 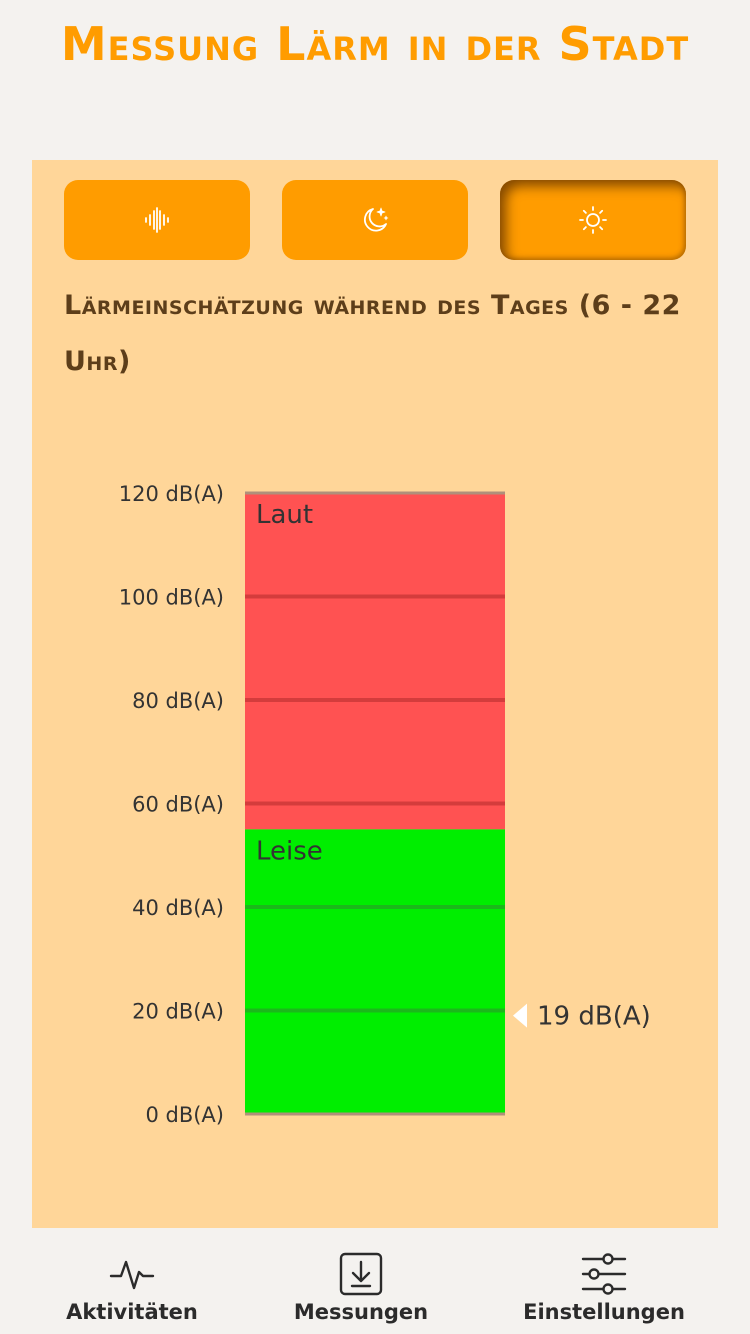 I want to click on moon-stars-icon, so click(x=376, y=219).